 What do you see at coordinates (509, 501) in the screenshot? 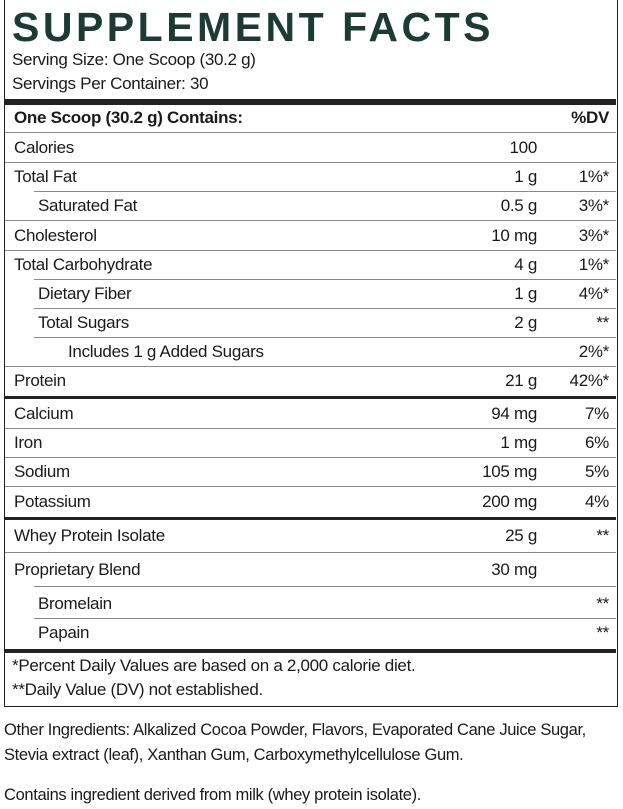
I see `amount: 200 mg` at bounding box center [509, 501].